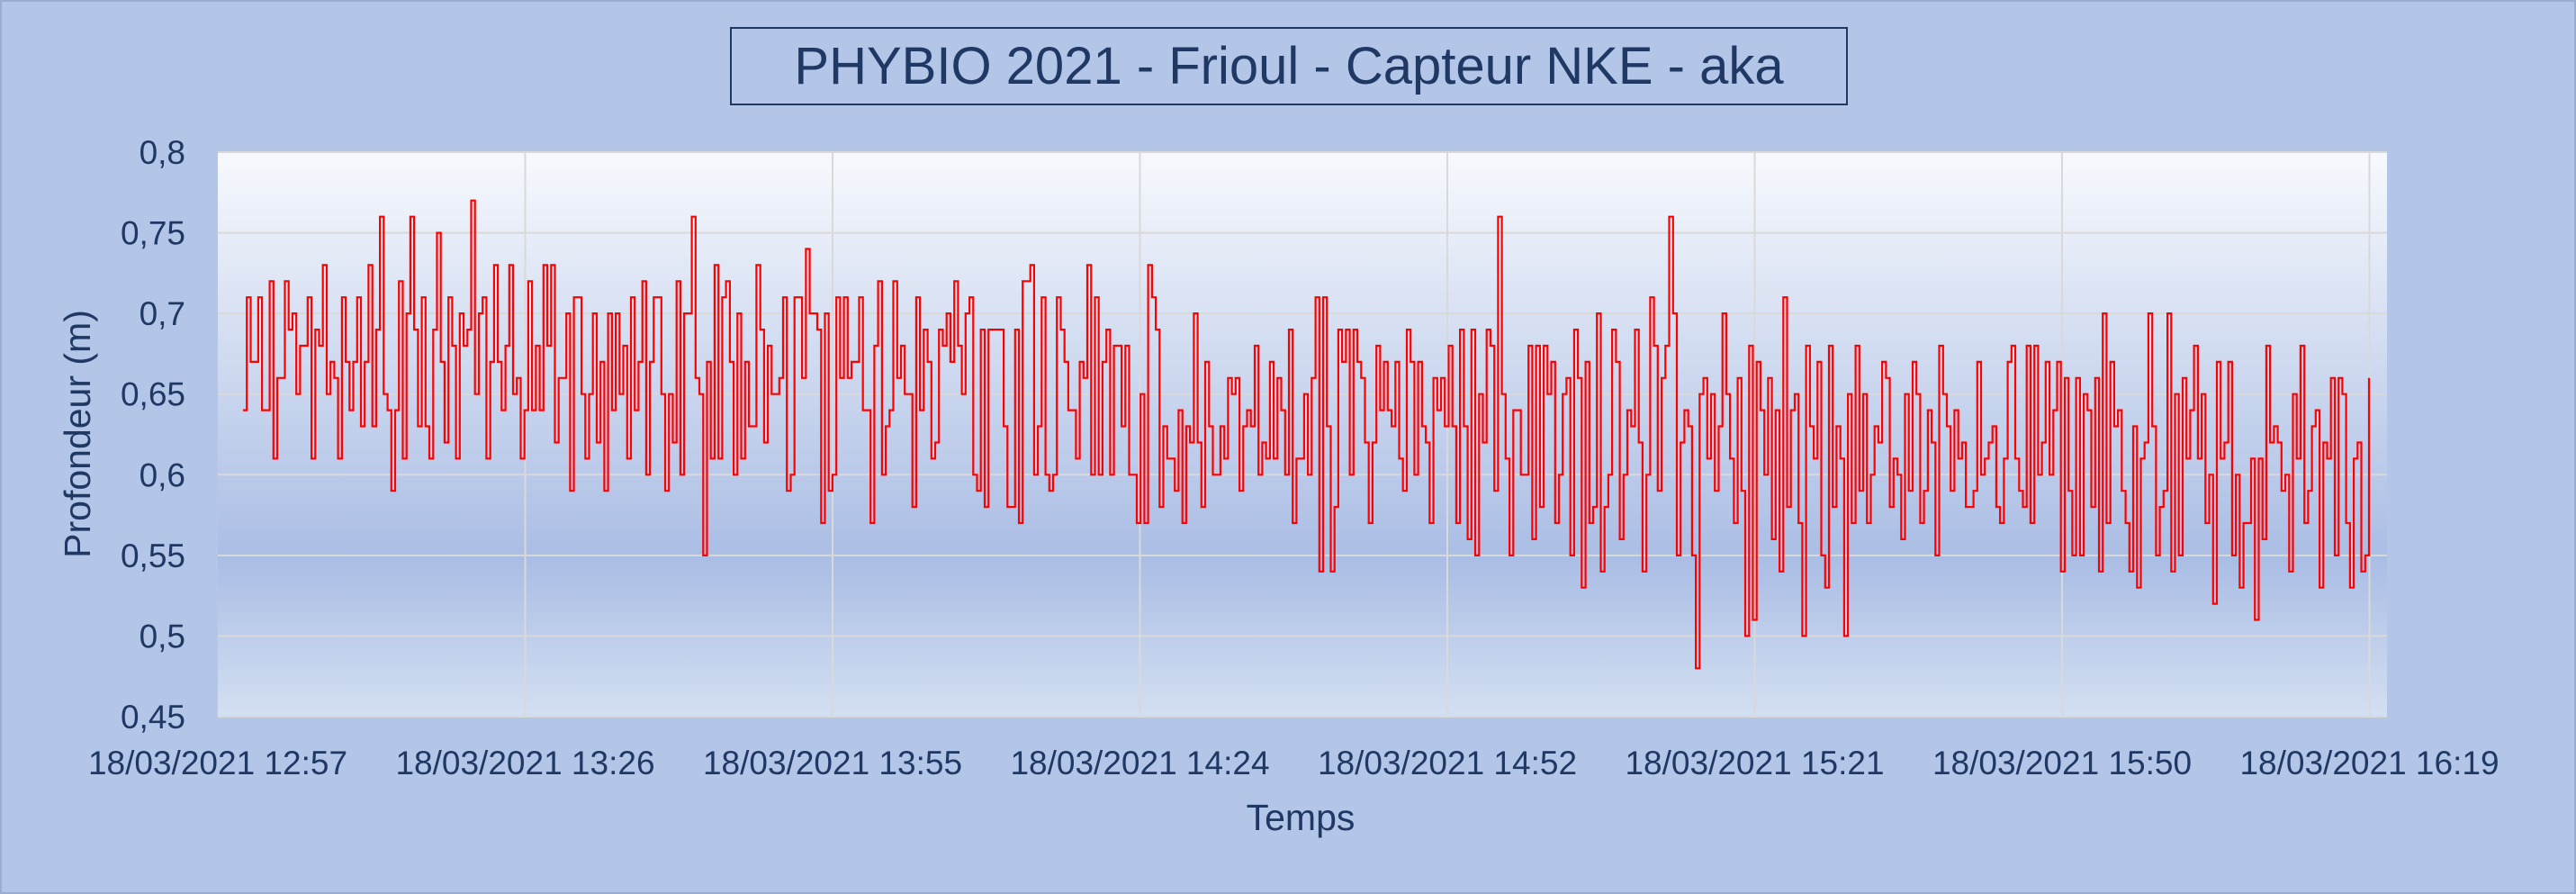 The image size is (2576, 894). Describe the element at coordinates (162, 152) in the screenshot. I see `y-tick-label: 0,8` at that location.